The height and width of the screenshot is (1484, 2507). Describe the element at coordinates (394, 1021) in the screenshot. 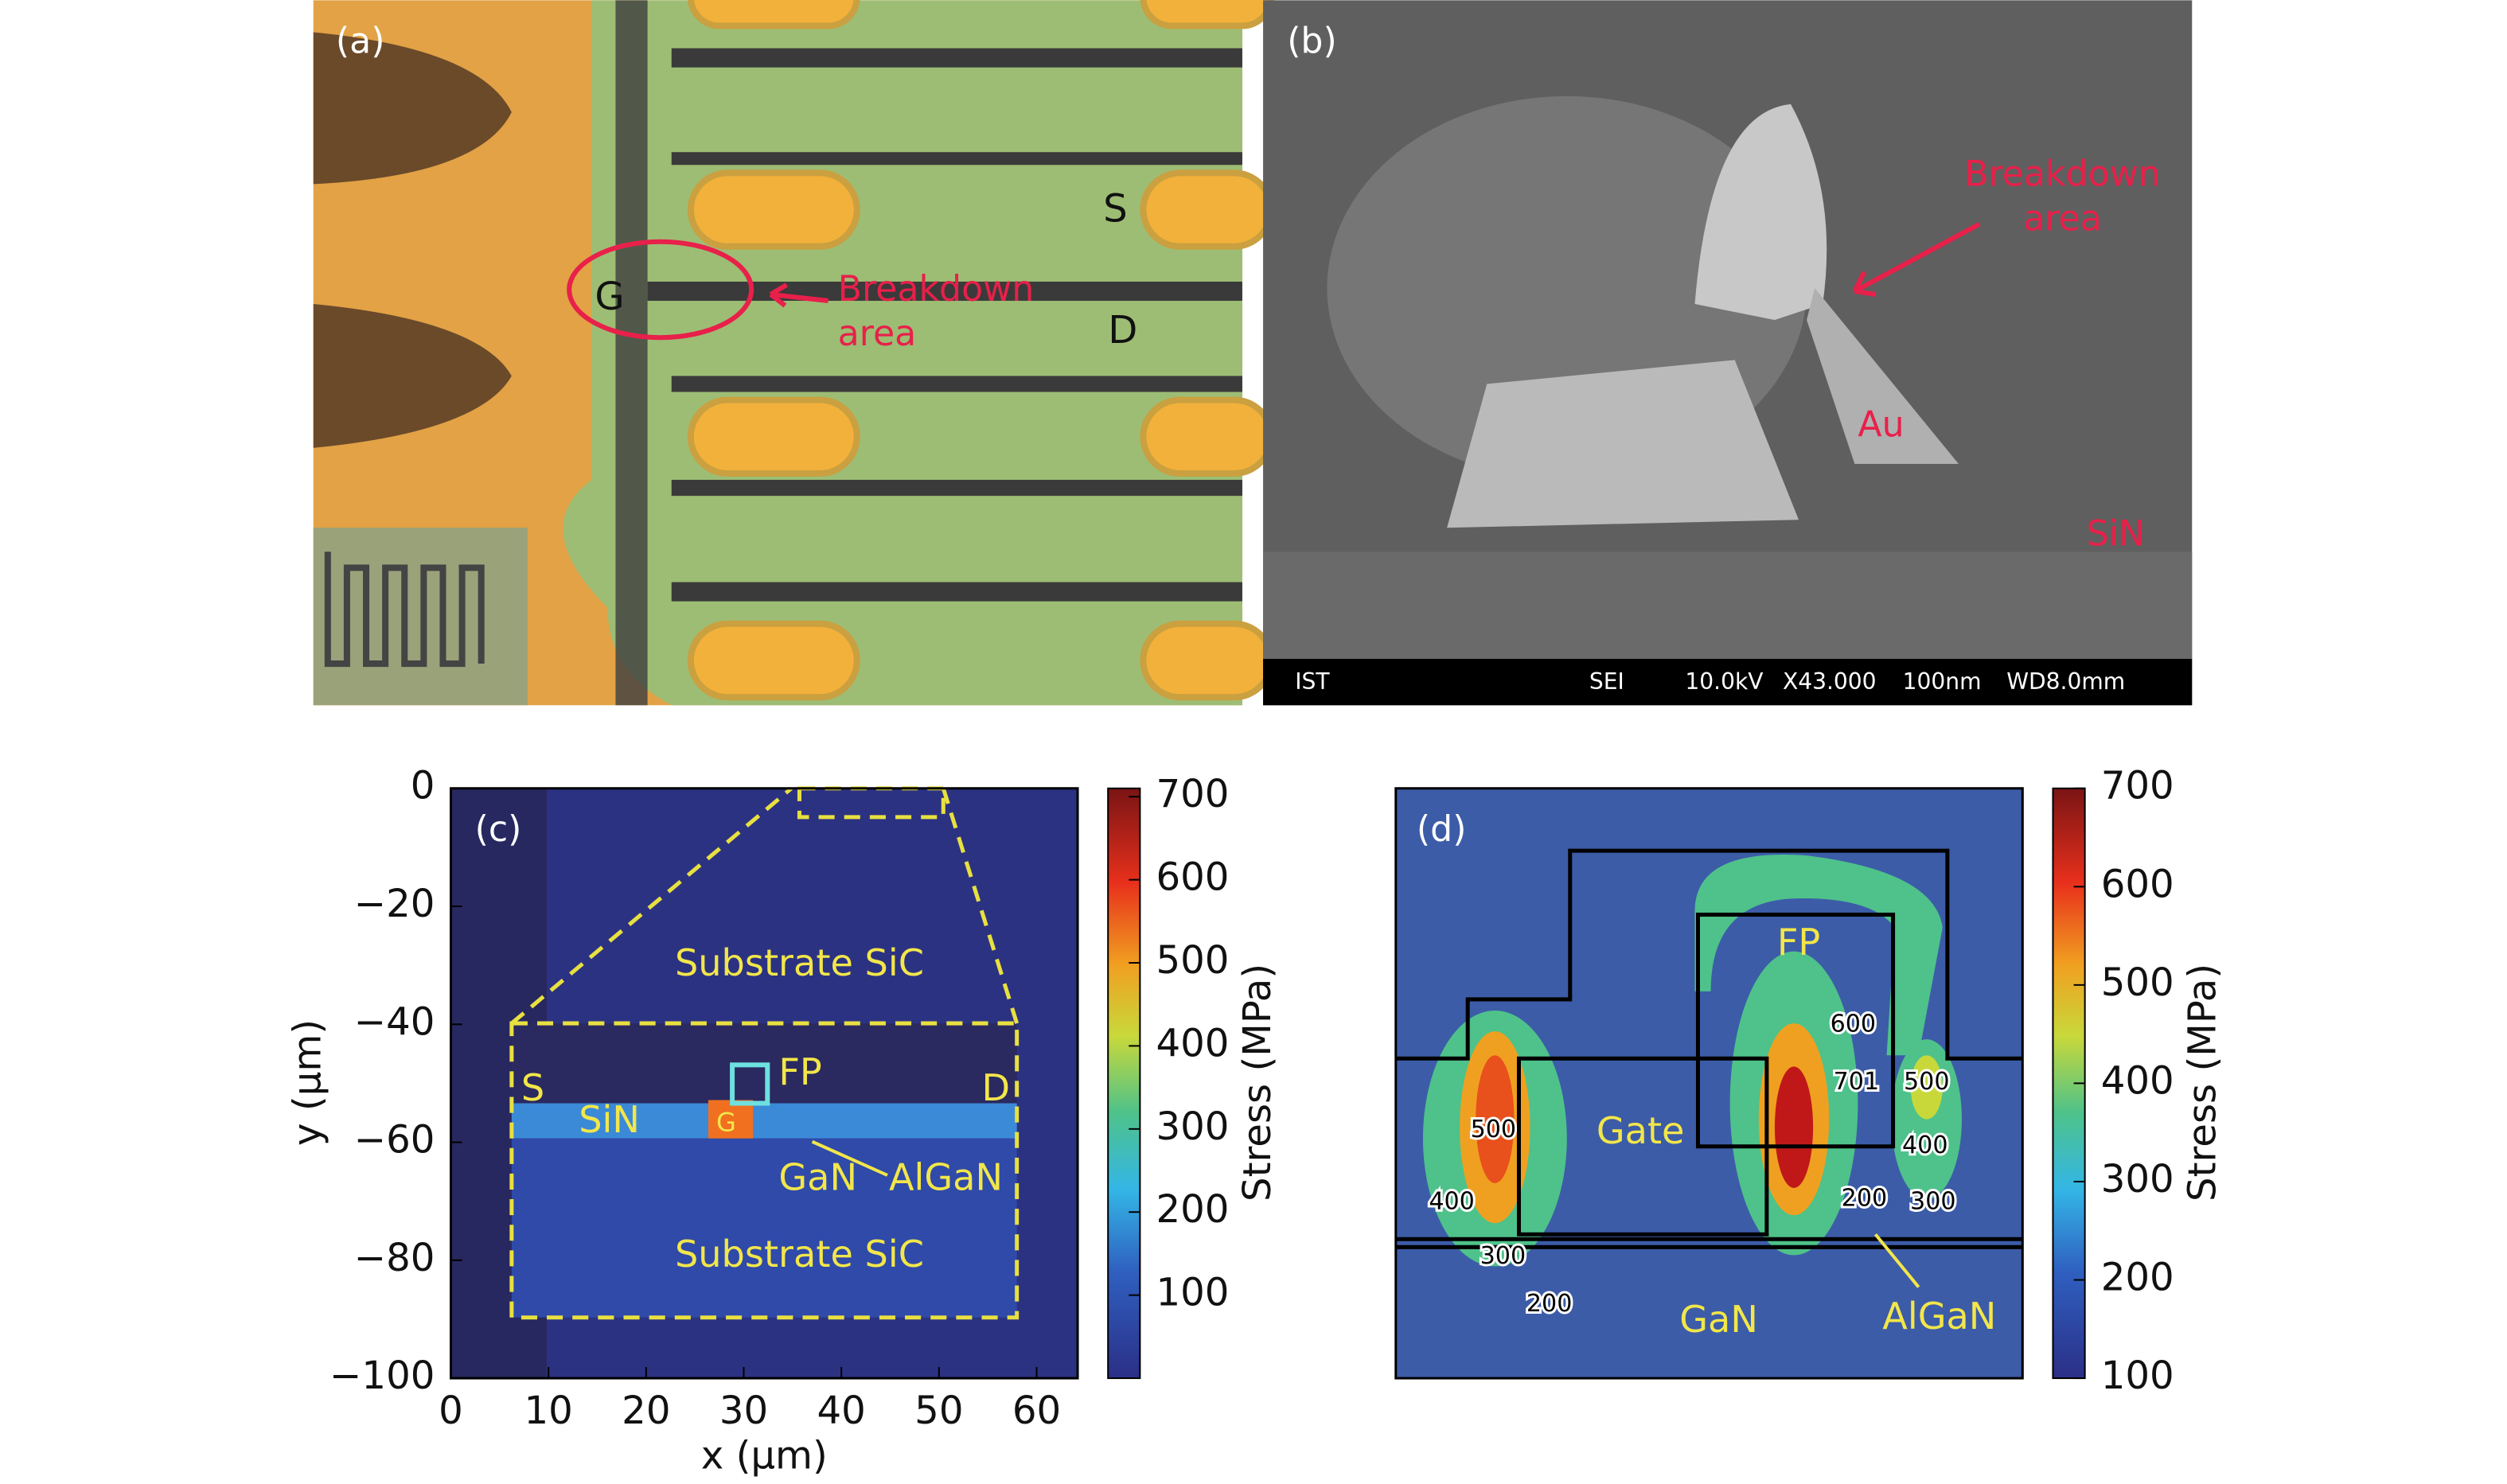

I see `y-tick-label: −40` at that location.